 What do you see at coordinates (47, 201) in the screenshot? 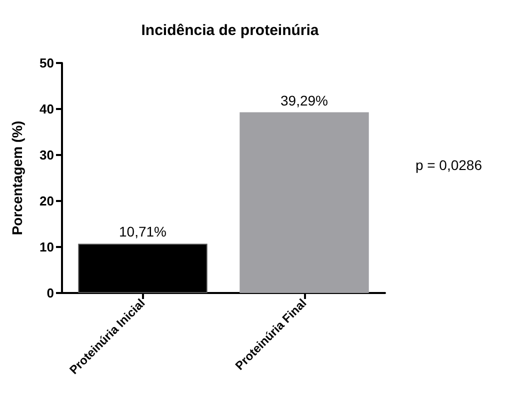
I see `y-tick-label: 20` at bounding box center [47, 201].